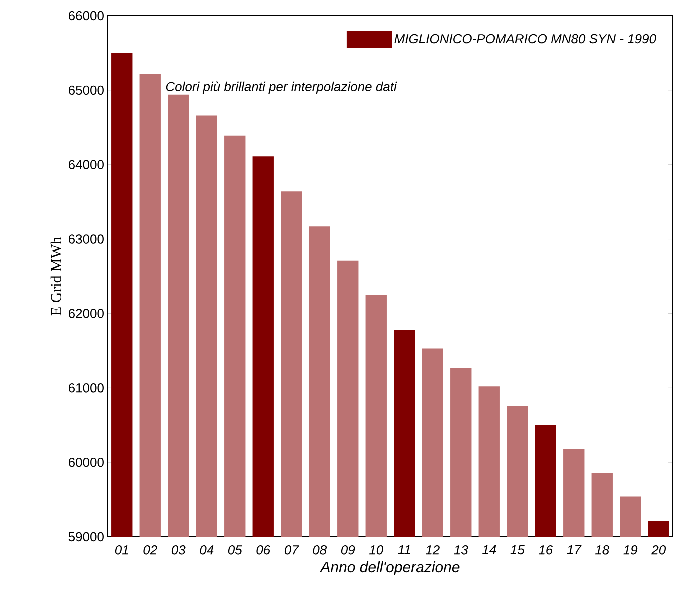 This screenshot has height=599, width=675. Describe the element at coordinates (433, 550) in the screenshot. I see `x-tick-label: 12` at that location.